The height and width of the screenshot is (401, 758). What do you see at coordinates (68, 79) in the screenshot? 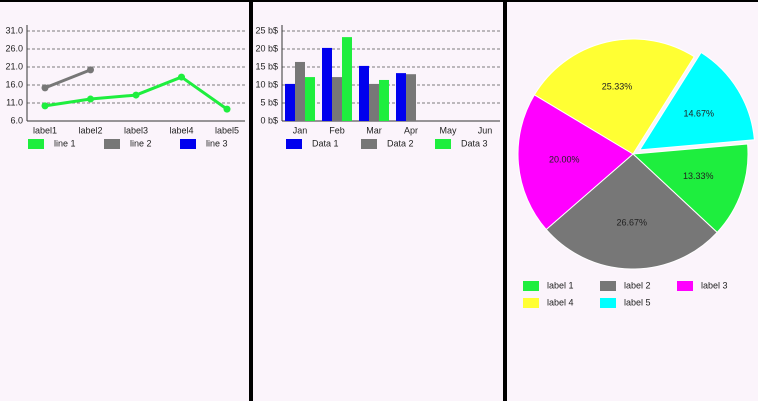
I see `line-series` at bounding box center [68, 79].